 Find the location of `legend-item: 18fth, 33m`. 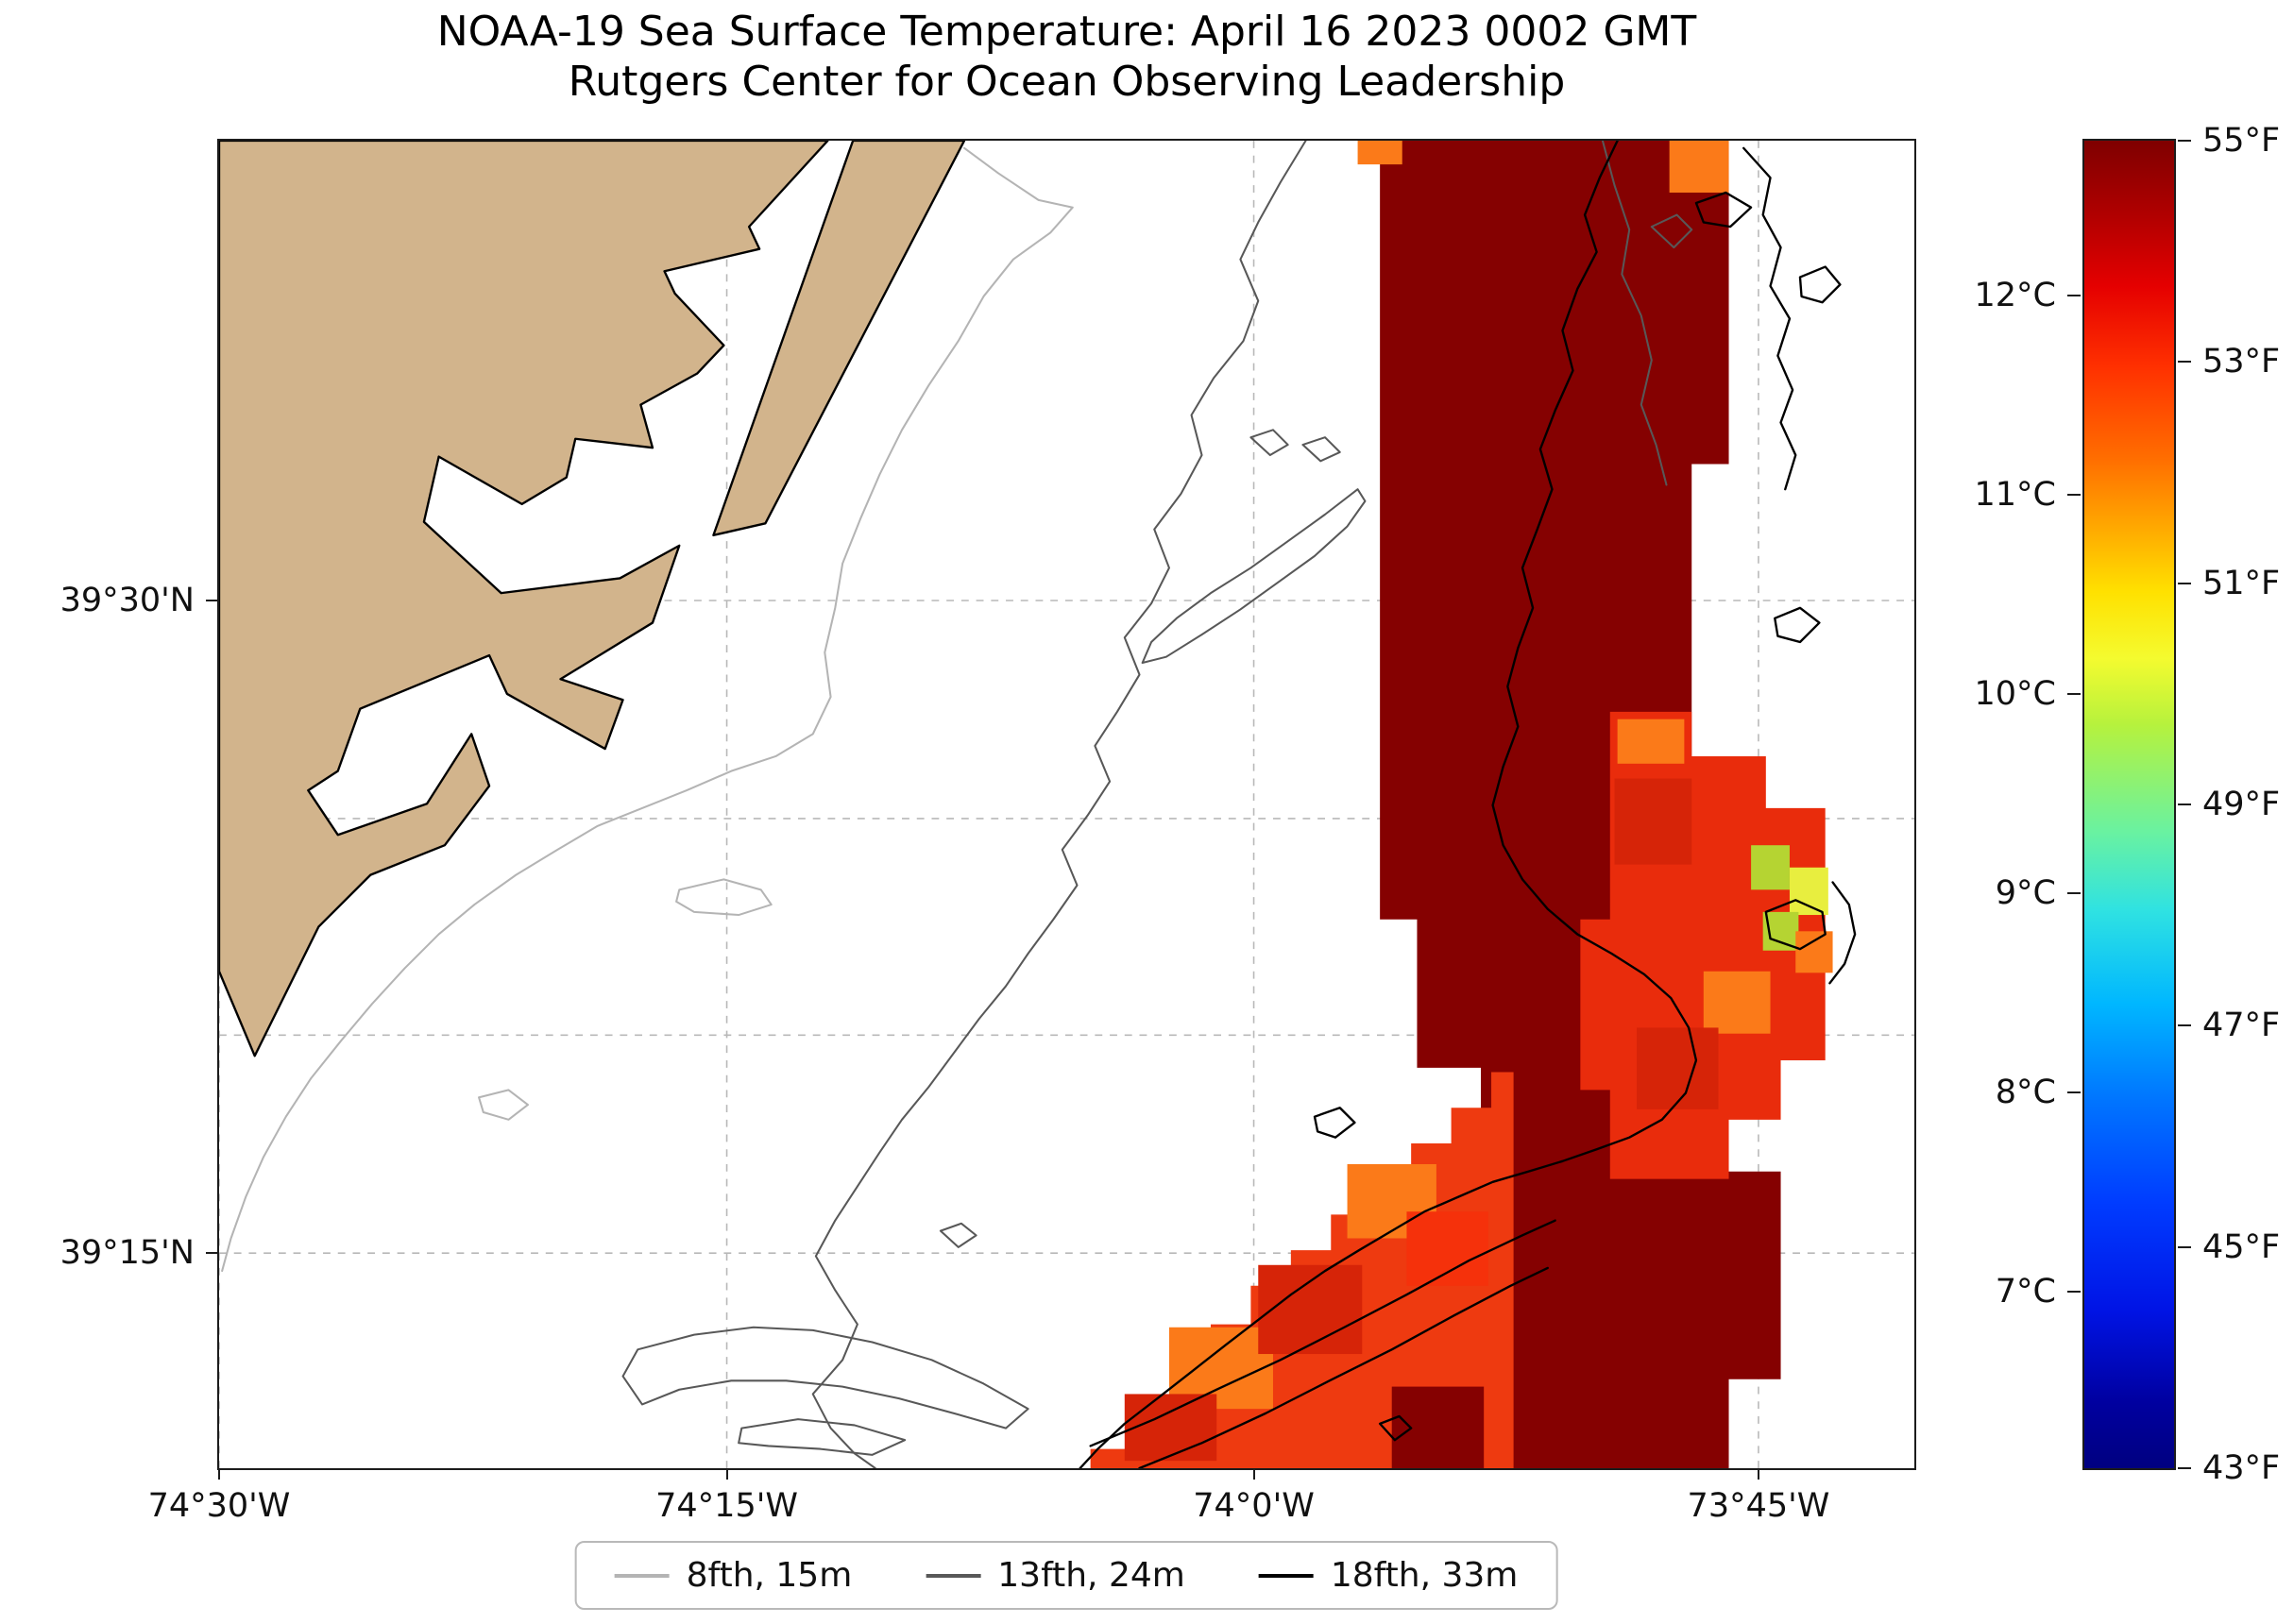

legend-item: 18fth, 33m is located at coordinates (1388, 1575).